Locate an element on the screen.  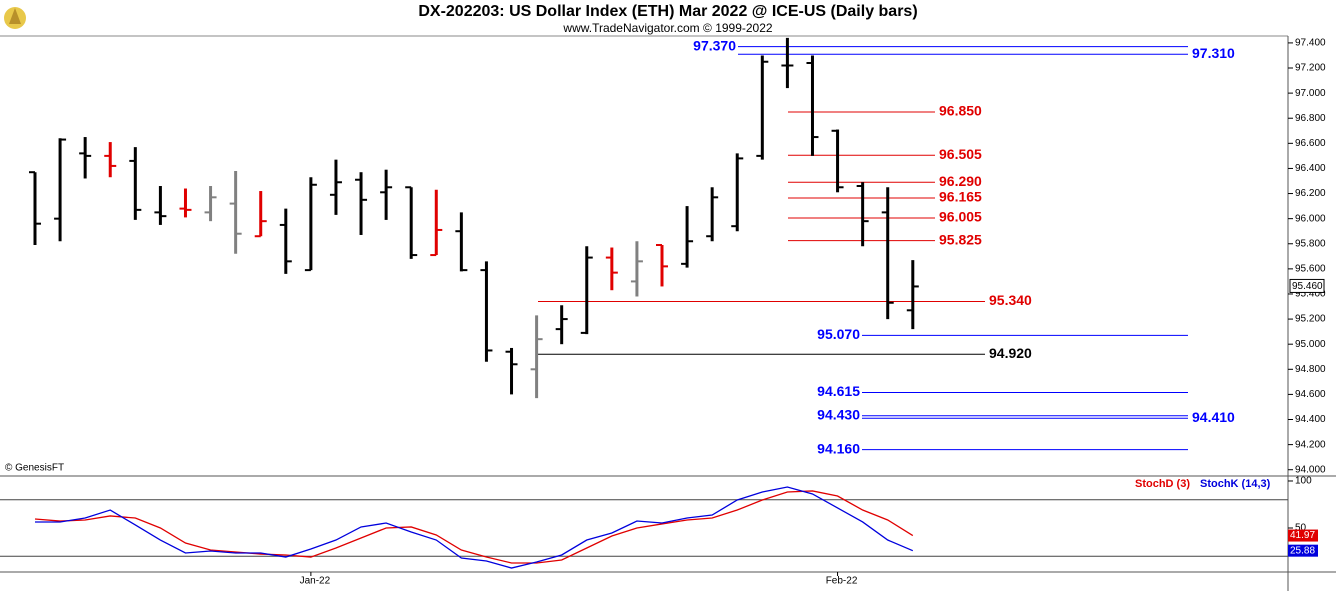
y-tick-label: 94.200 is located at coordinates (1310, 444).